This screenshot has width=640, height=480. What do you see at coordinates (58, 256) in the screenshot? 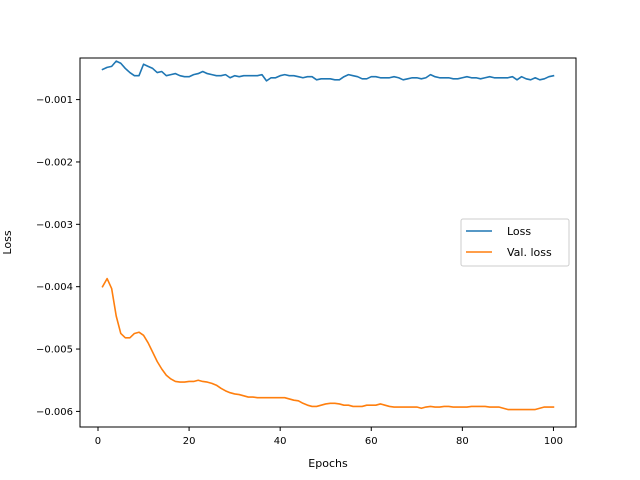
I see `y-axis-ticks: −0.006 −0.005 −0.004 −0.003 −0.002 −0.001` at bounding box center [58, 256].